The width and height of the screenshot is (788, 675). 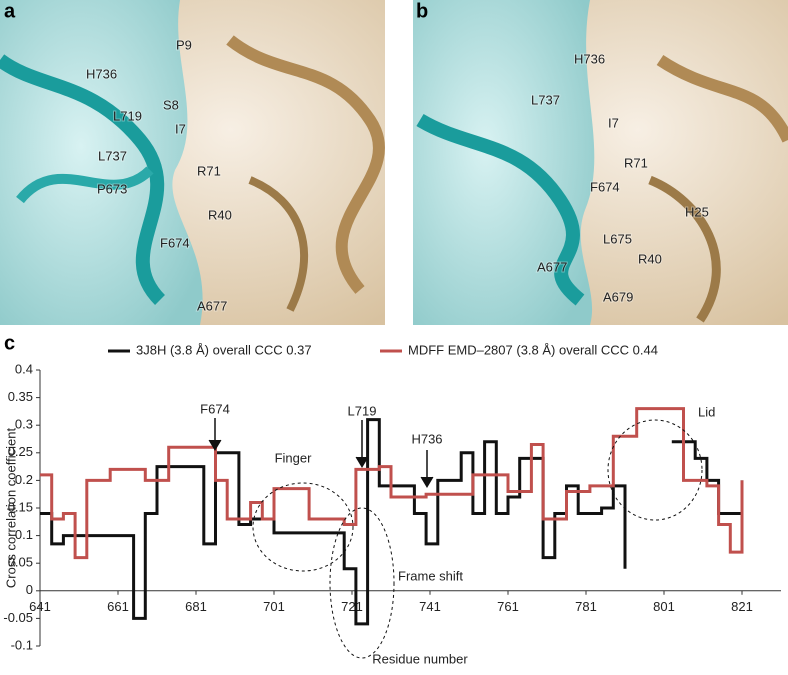 What do you see at coordinates (508, 606) in the screenshot?
I see `x-tick-label: 761` at bounding box center [508, 606].